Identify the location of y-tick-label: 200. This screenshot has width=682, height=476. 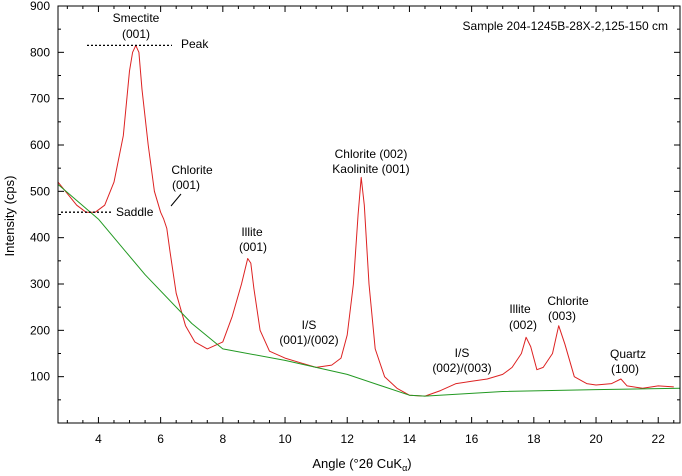
(40, 330).